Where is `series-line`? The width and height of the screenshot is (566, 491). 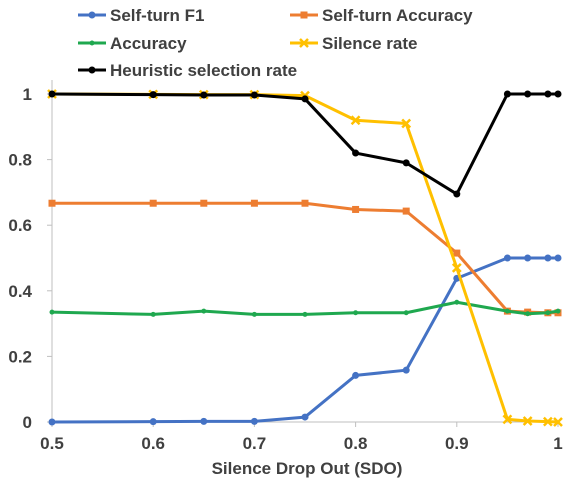 series-line is located at coordinates (305, 308).